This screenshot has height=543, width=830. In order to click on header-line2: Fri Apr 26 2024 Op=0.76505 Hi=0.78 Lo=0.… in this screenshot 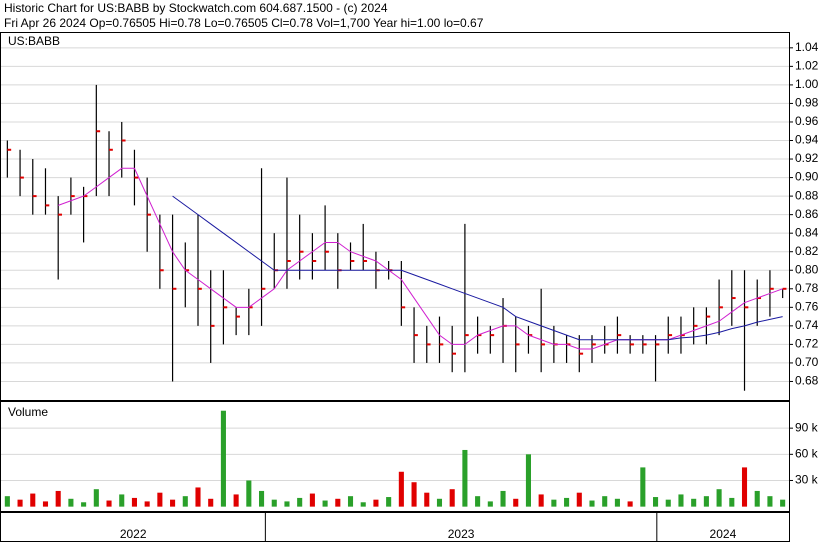, I will do `click(244, 23)`.